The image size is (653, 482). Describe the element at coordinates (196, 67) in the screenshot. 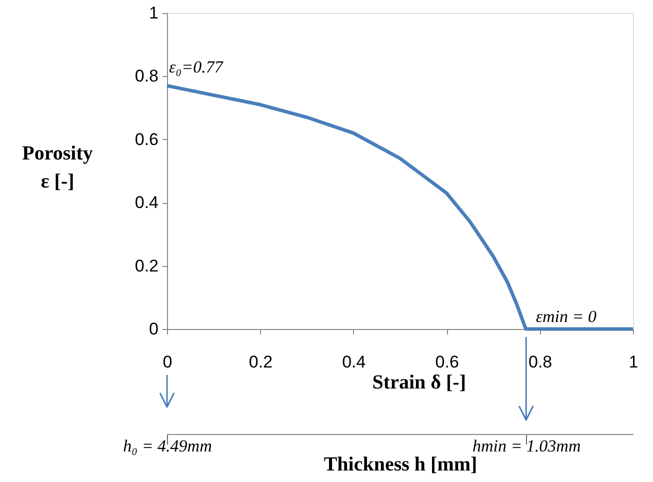

I see `annotation: ε₀=0.77` at that location.